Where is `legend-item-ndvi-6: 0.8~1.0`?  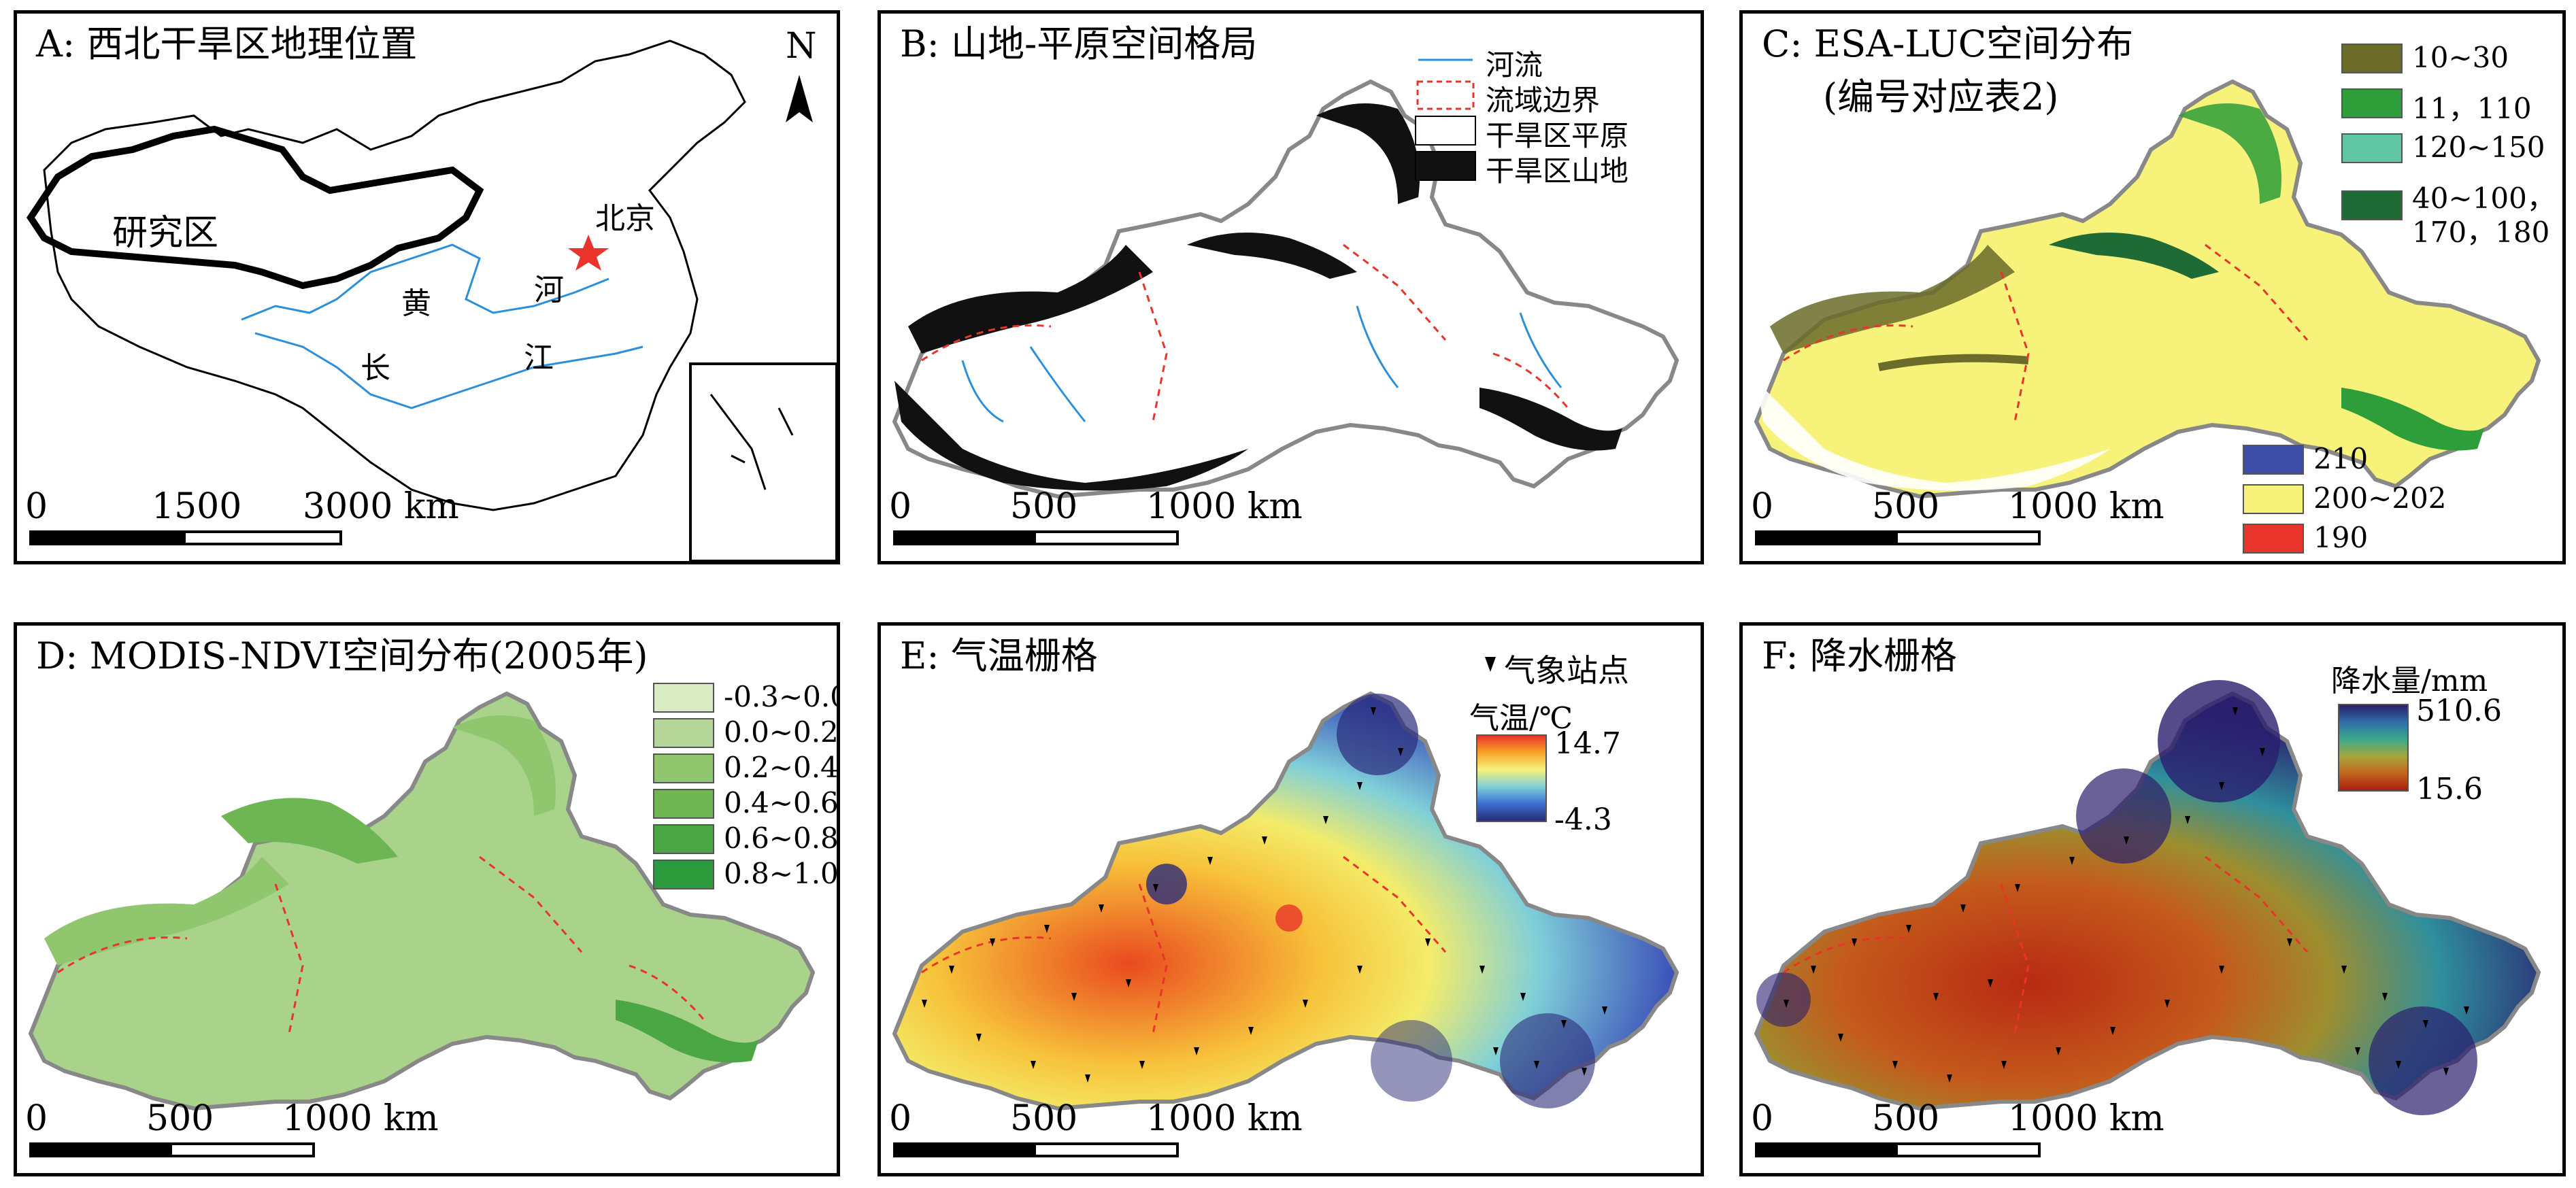 legend-item-ndvi-6: 0.8~1.0 is located at coordinates (745, 874).